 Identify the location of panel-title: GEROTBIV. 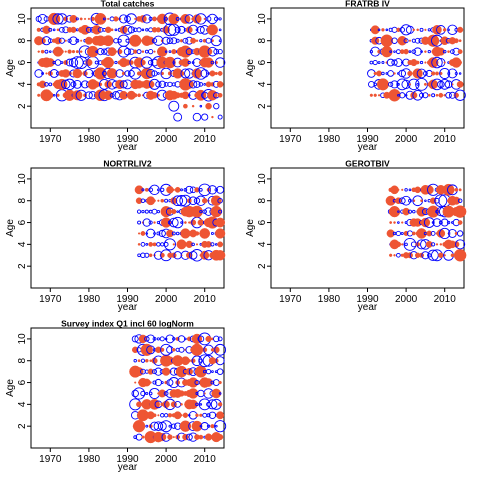
(367, 164).